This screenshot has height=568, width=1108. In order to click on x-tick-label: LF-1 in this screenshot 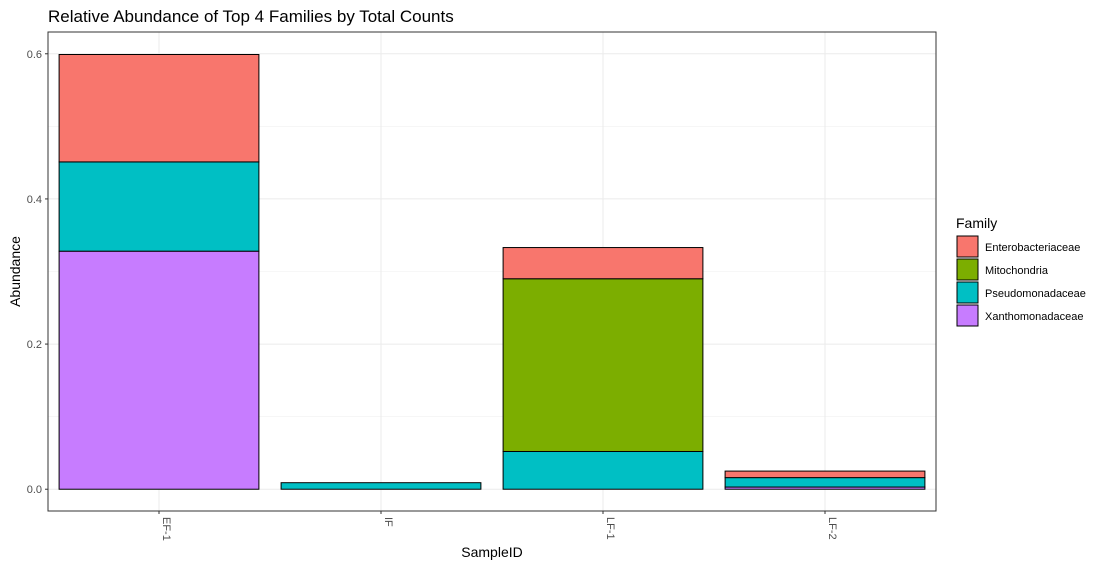, I will do `click(610, 528)`.